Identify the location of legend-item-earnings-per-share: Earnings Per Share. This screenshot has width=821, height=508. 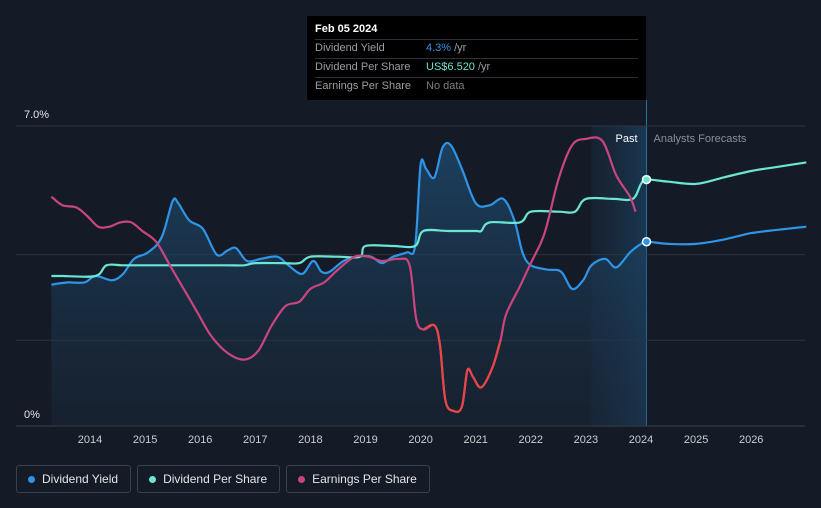
(358, 479).